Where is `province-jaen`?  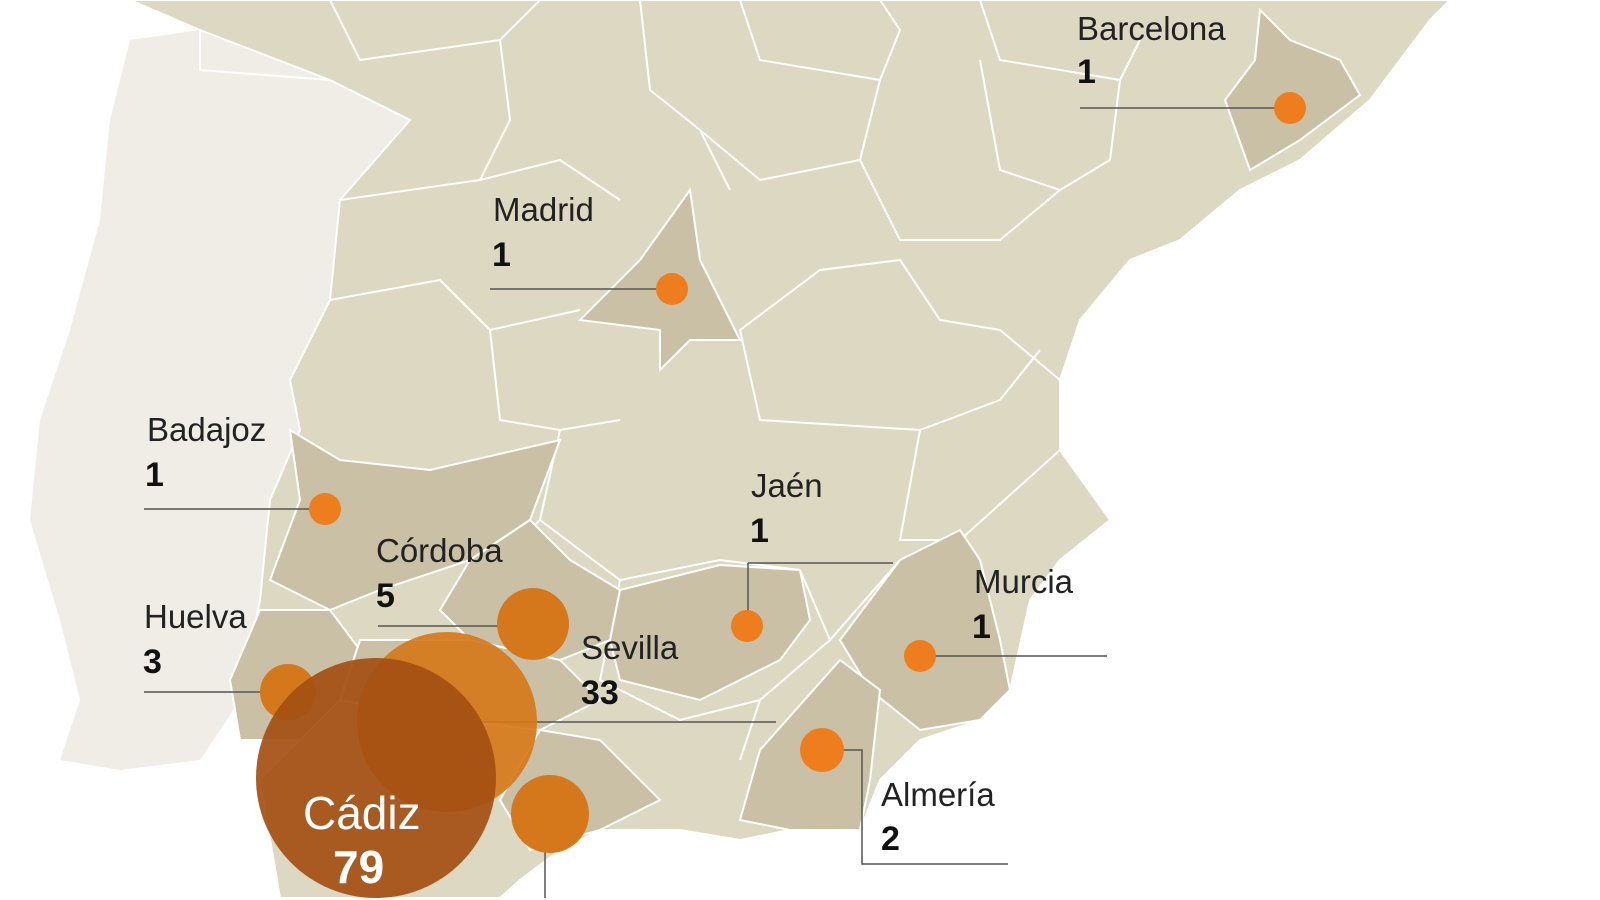
province-jaen is located at coordinates (710, 632).